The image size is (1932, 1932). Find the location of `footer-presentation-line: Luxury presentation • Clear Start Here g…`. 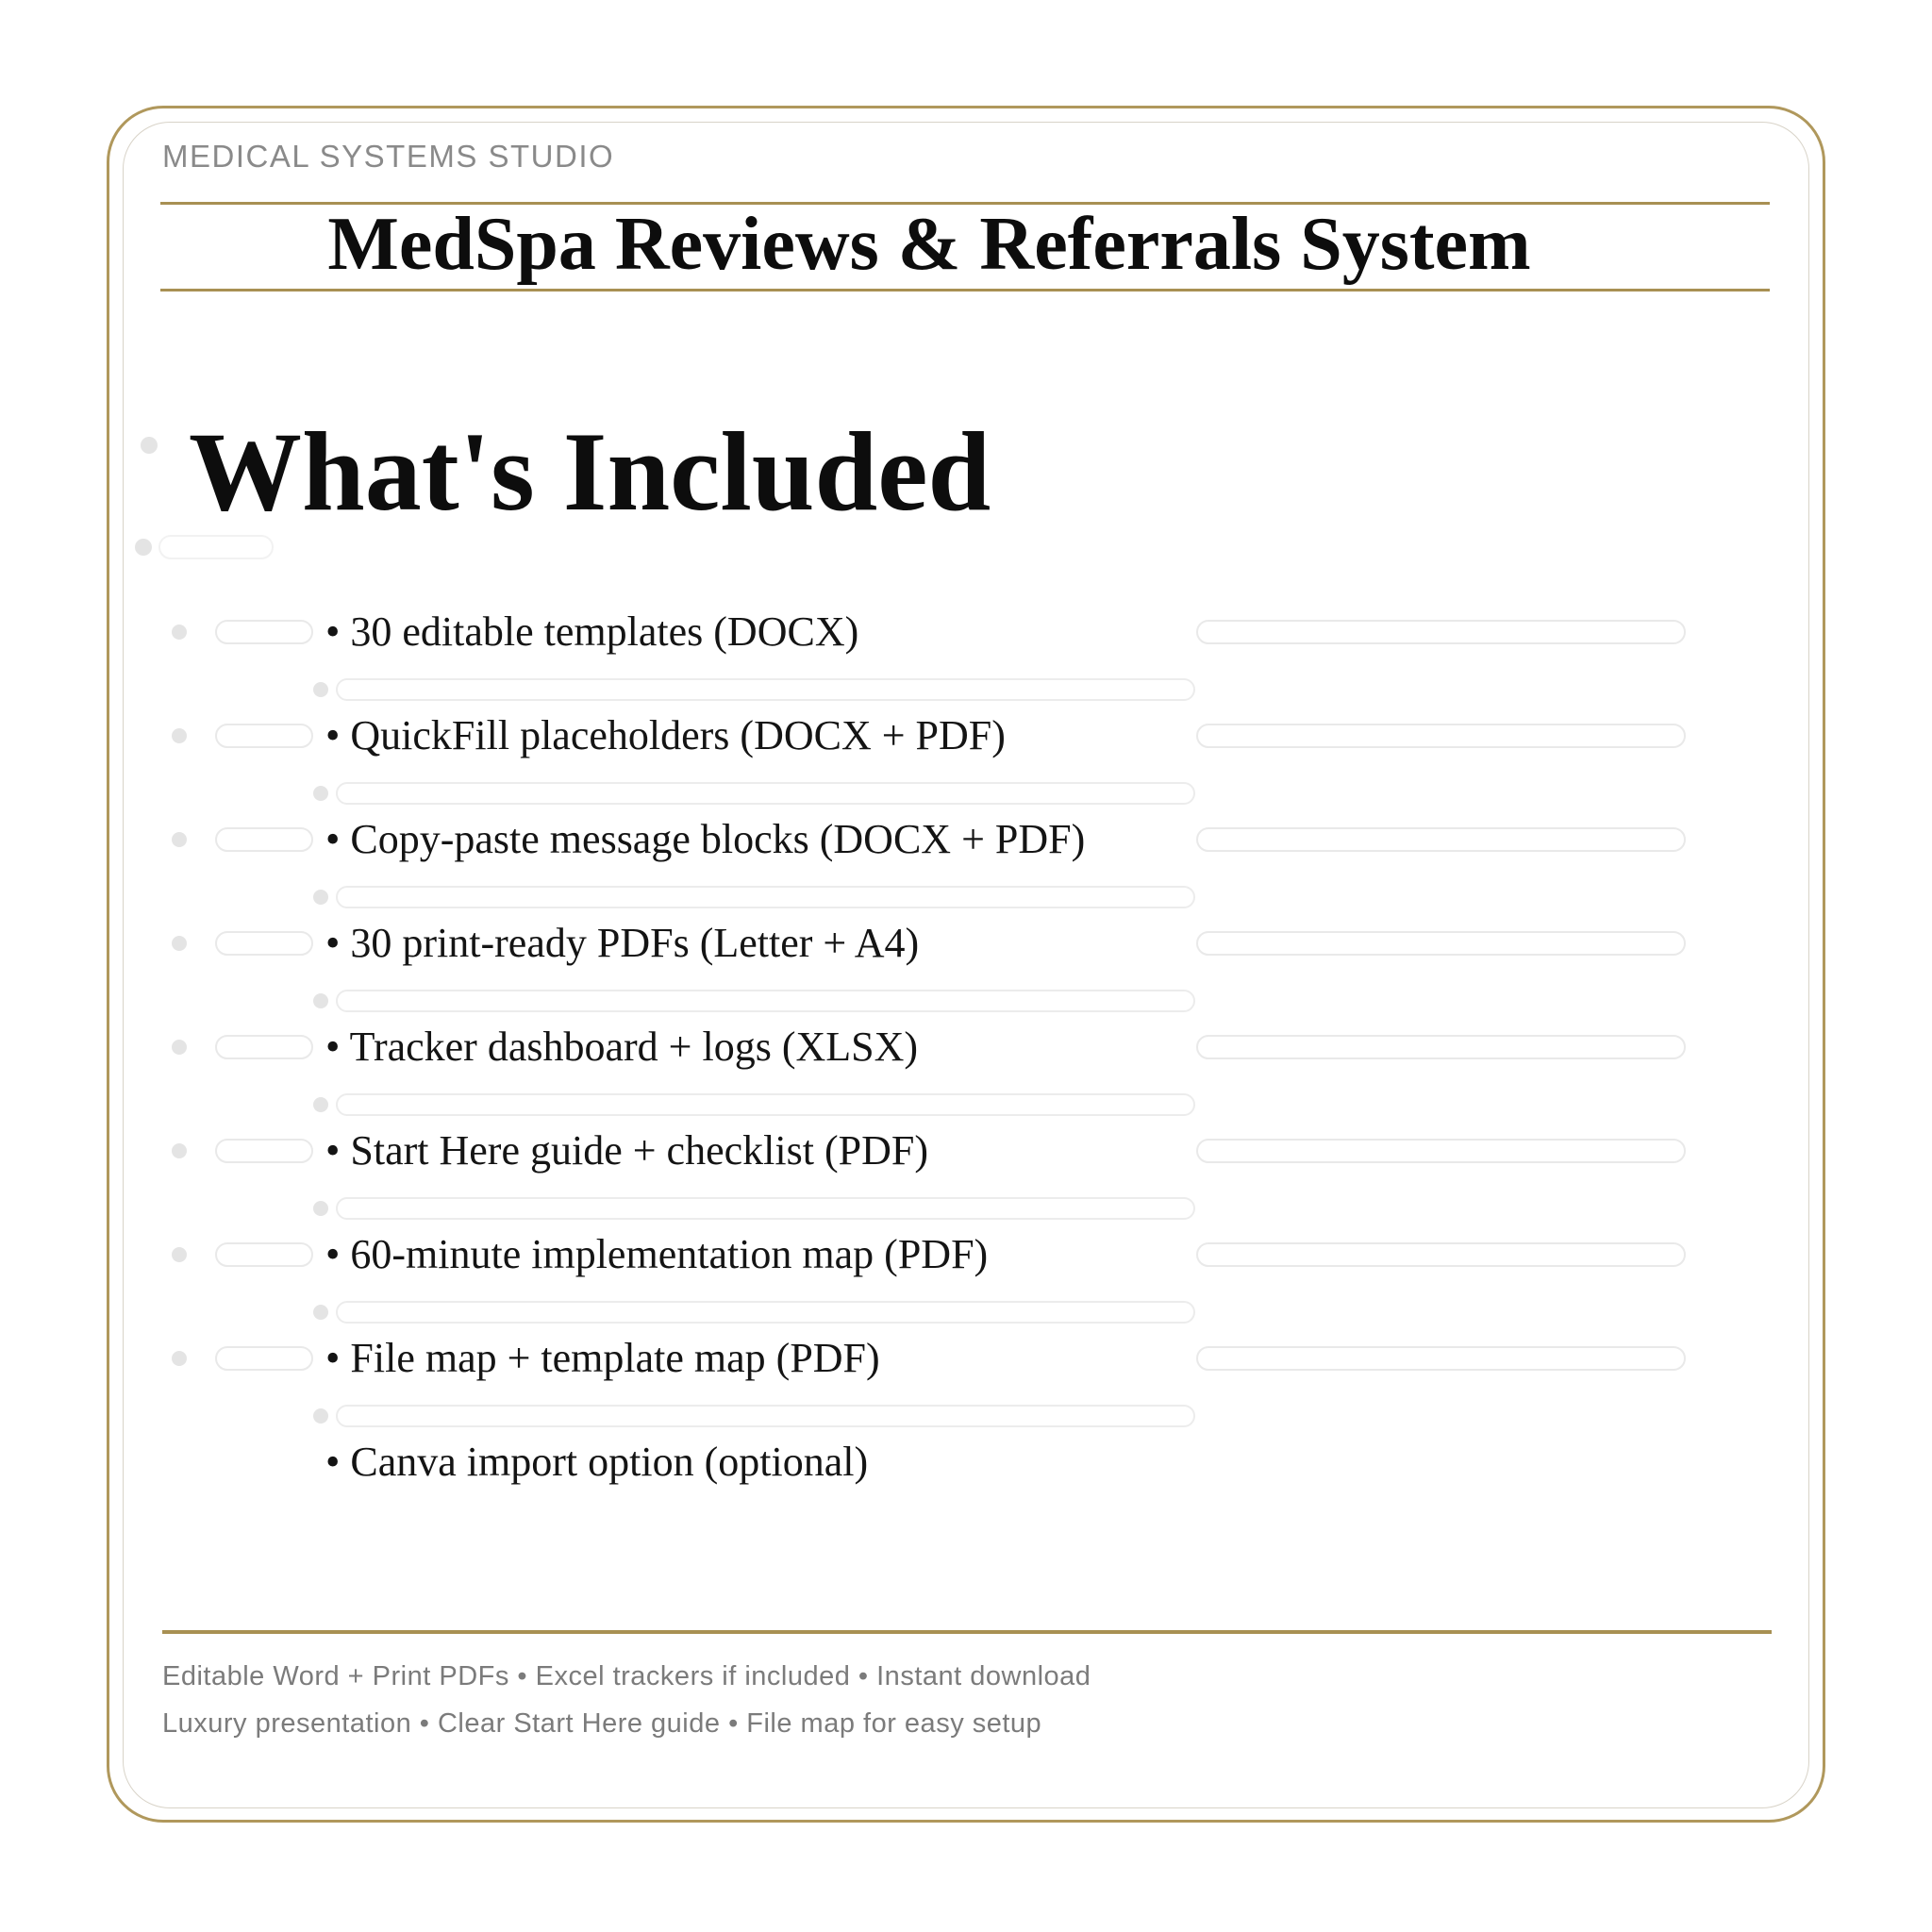

footer-presentation-line: Luxury presentation • Clear Start Here g… is located at coordinates (602, 1724).